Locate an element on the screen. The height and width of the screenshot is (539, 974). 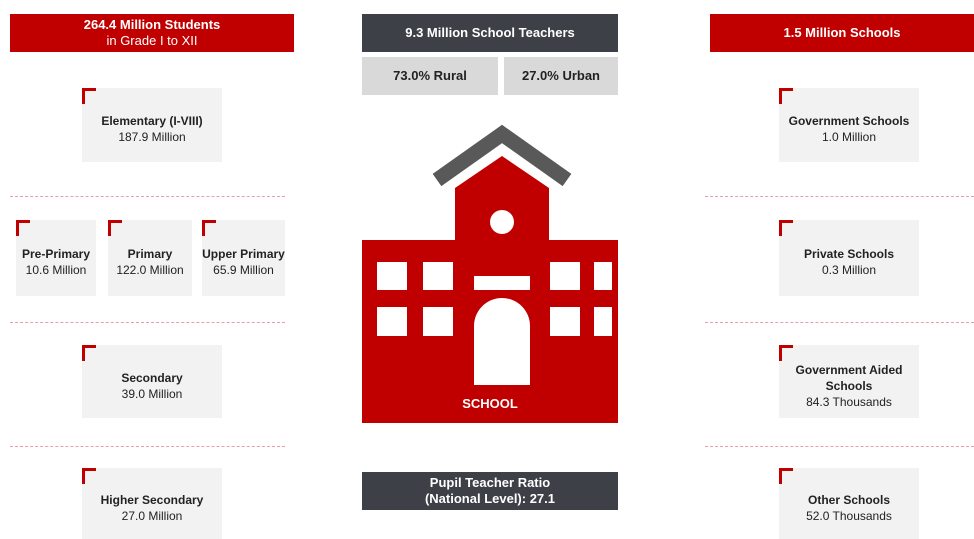
windows is located at coordinates (494, 299).